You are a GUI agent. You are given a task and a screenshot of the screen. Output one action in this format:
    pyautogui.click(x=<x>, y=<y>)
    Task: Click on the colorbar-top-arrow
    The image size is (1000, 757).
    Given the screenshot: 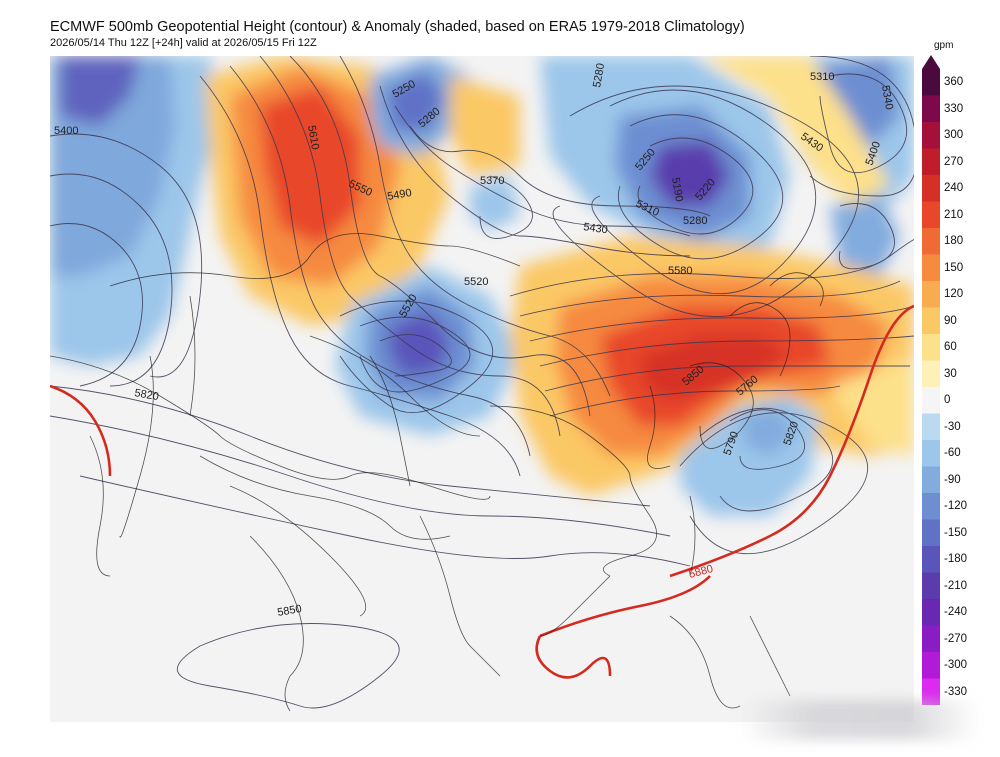 What is the action you would take?
    pyautogui.click(x=931, y=62)
    